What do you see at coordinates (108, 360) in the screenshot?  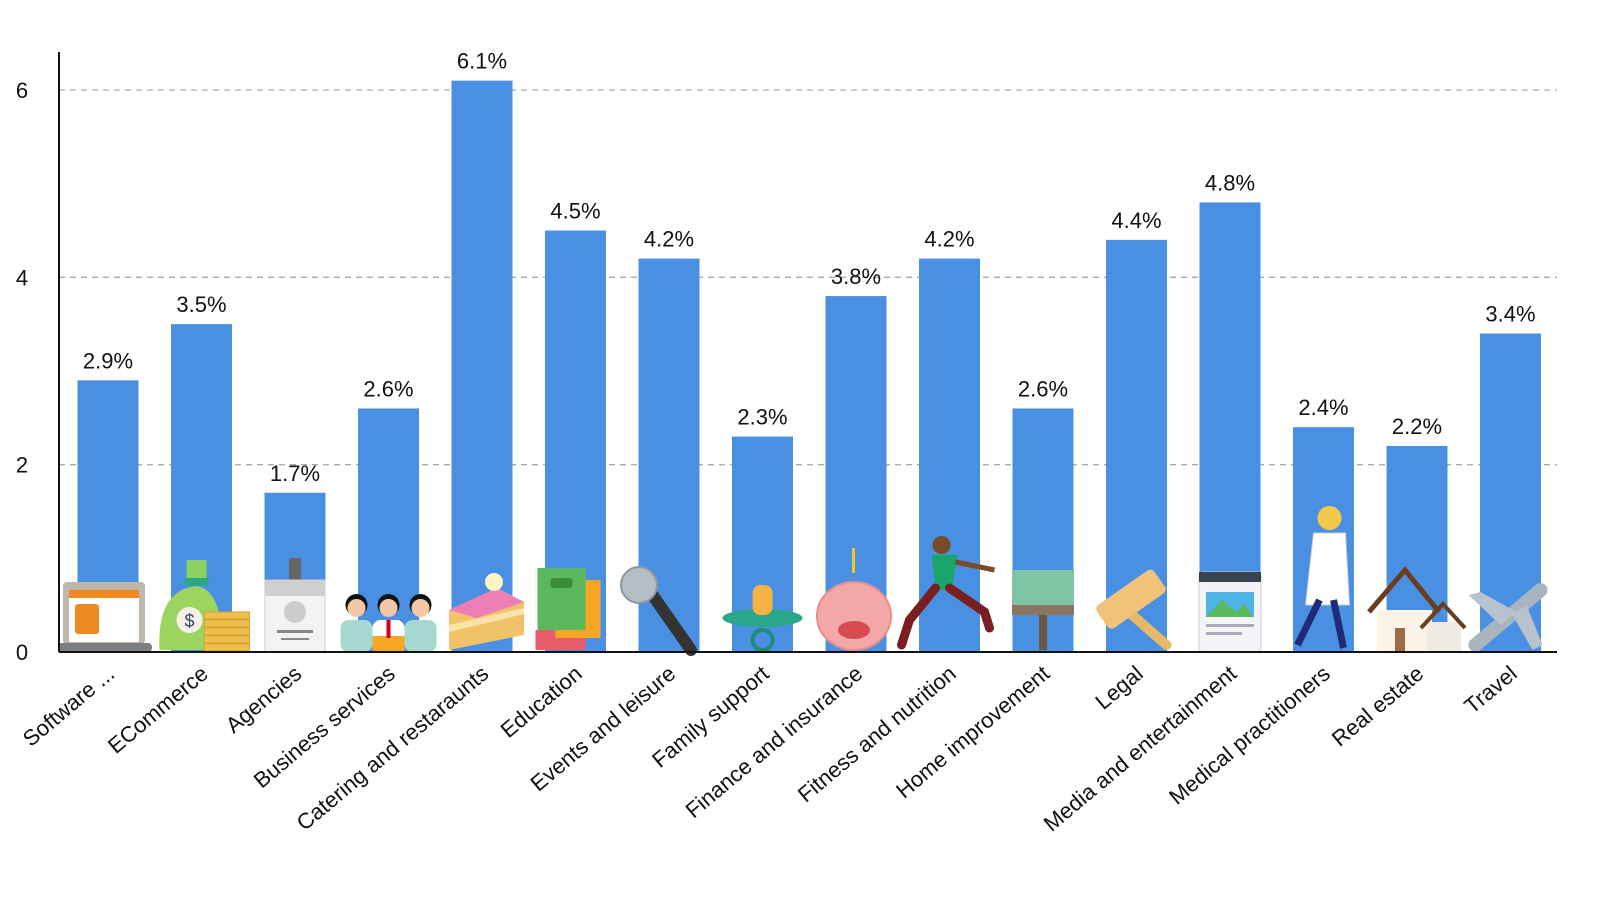 I see `data-label: 2.9%` at bounding box center [108, 360].